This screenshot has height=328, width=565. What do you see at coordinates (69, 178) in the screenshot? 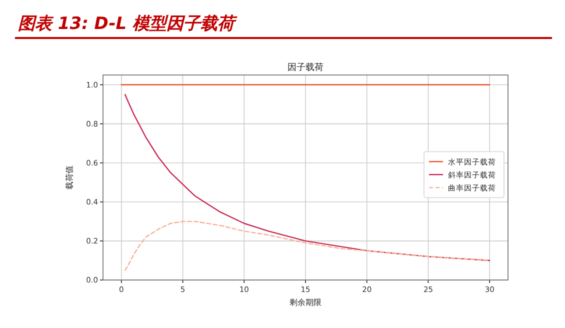
I see `y-axis-title: 载荷值` at bounding box center [69, 178].